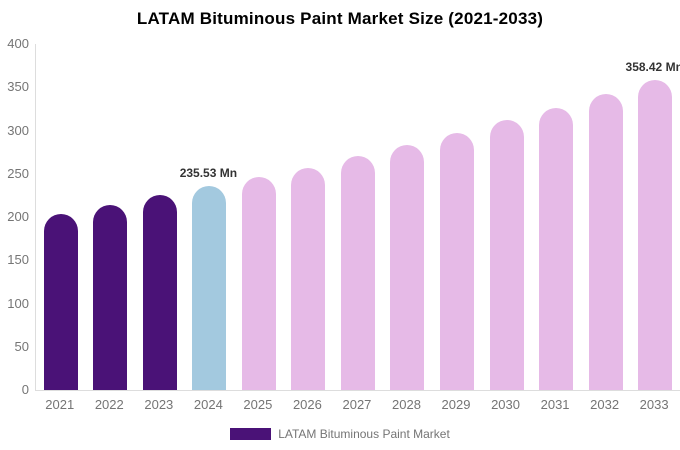 The image size is (680, 450). Describe the element at coordinates (655, 234) in the screenshot. I see `bar-2033` at that location.